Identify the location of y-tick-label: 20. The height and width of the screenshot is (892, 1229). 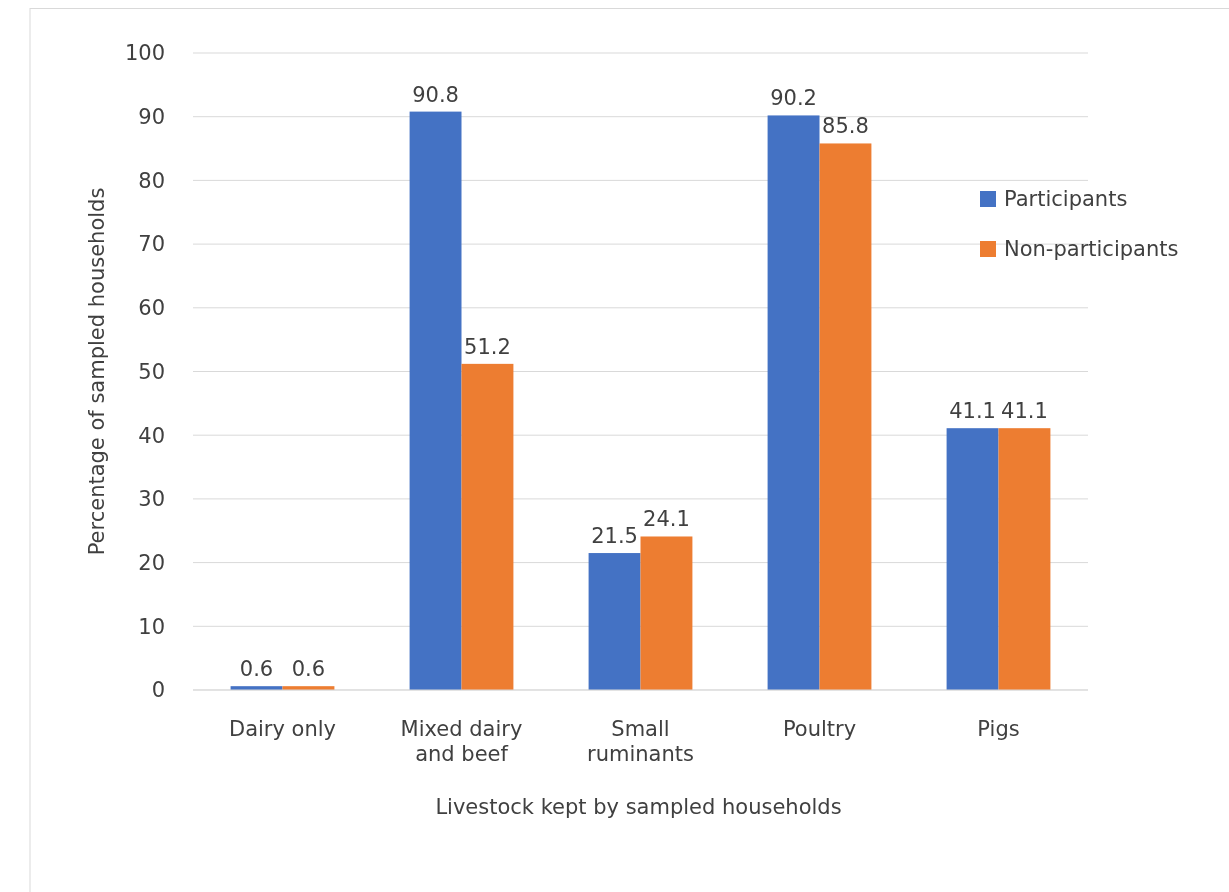
(151, 562).